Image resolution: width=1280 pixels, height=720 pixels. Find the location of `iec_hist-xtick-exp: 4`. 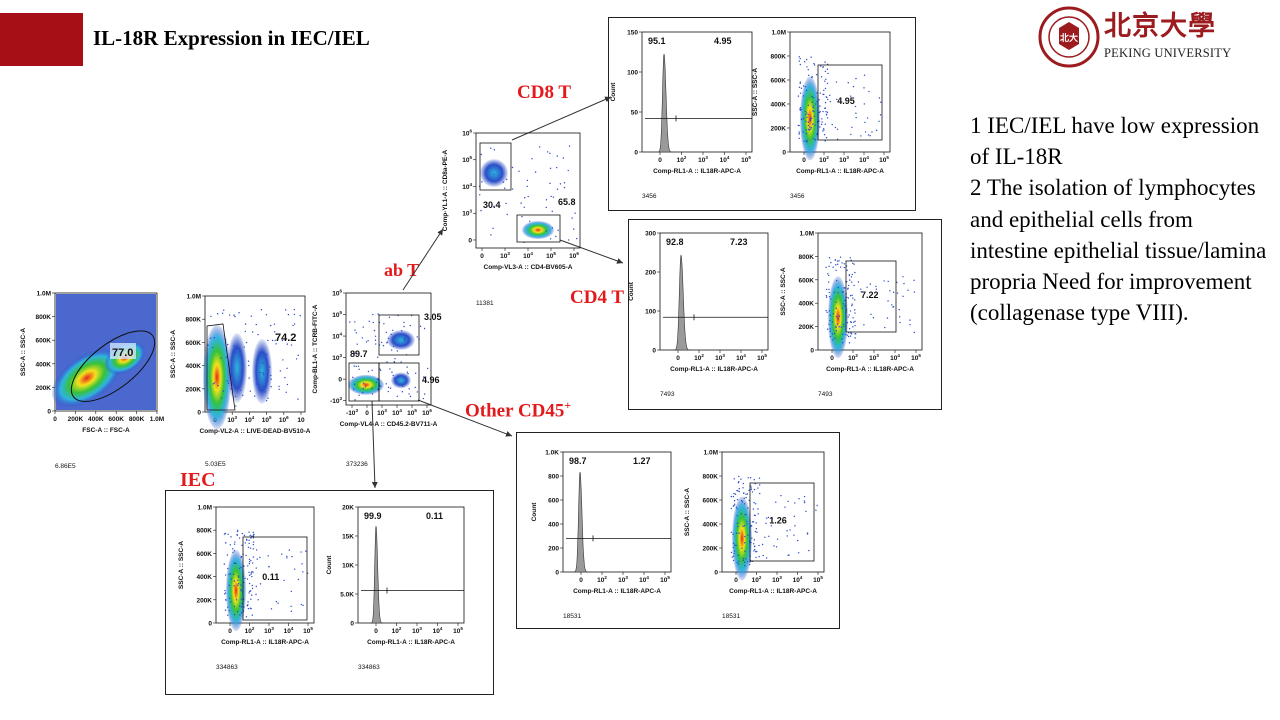

iec_hist-xtick-exp: 4 is located at coordinates (441, 628).